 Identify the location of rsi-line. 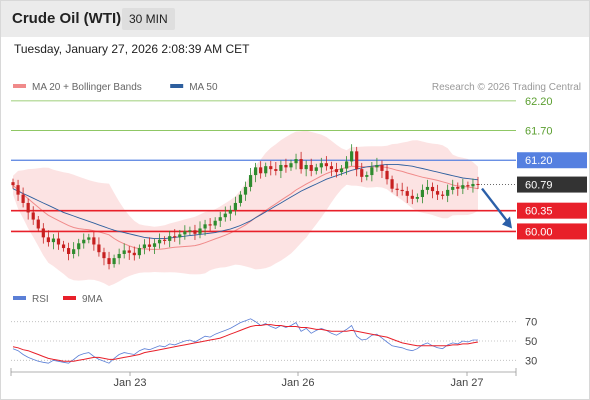
(245, 341).